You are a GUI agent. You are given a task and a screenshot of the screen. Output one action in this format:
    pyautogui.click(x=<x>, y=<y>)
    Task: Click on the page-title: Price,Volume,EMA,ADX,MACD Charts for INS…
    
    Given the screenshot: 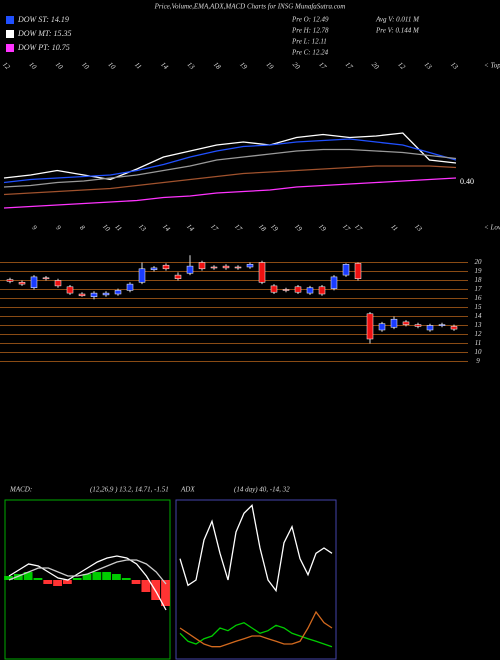 What is the action you would take?
    pyautogui.click(x=250, y=7)
    